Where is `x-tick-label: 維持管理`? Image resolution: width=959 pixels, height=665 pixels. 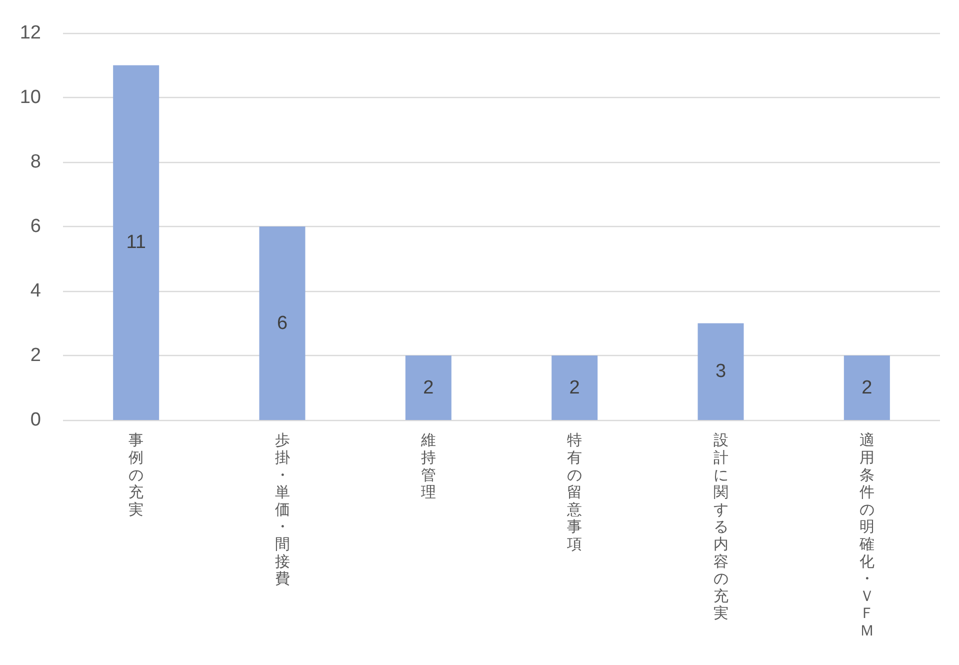 x-tick-label: 維持管理 is located at coordinates (428, 467).